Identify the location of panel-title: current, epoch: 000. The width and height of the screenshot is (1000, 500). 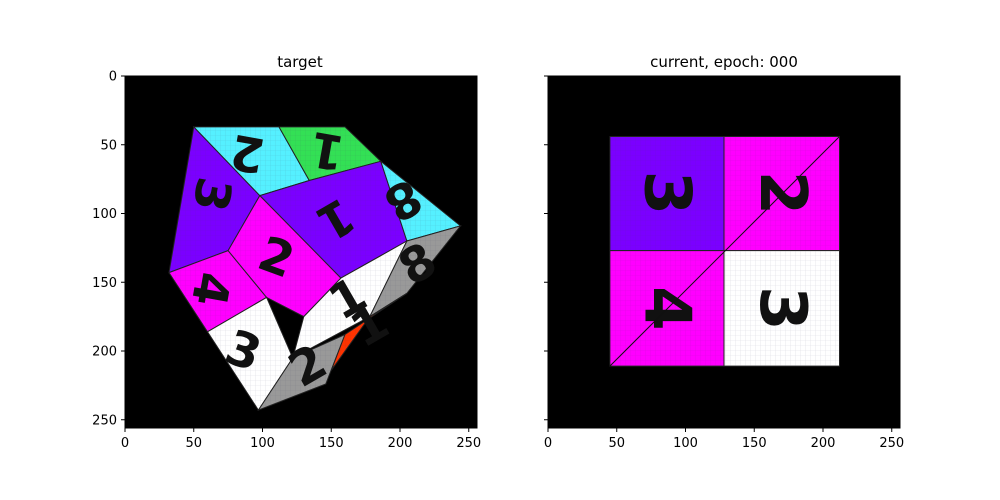
(724, 62).